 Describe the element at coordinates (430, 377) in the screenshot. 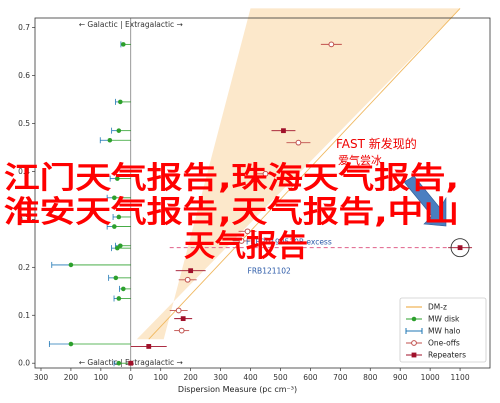

I see `x-tick-label: 1000` at that location.